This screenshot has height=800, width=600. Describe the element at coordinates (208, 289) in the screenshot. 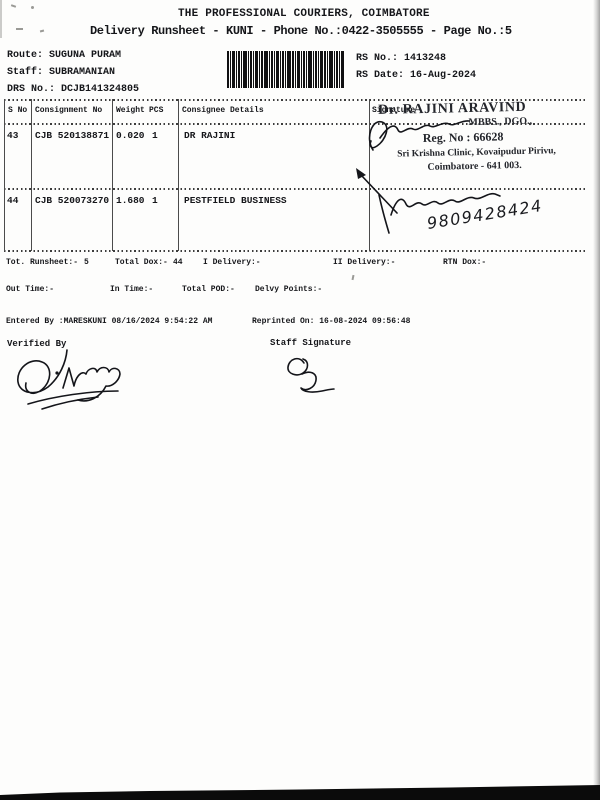

I see `total-pod-label: Total POD:-` at that location.